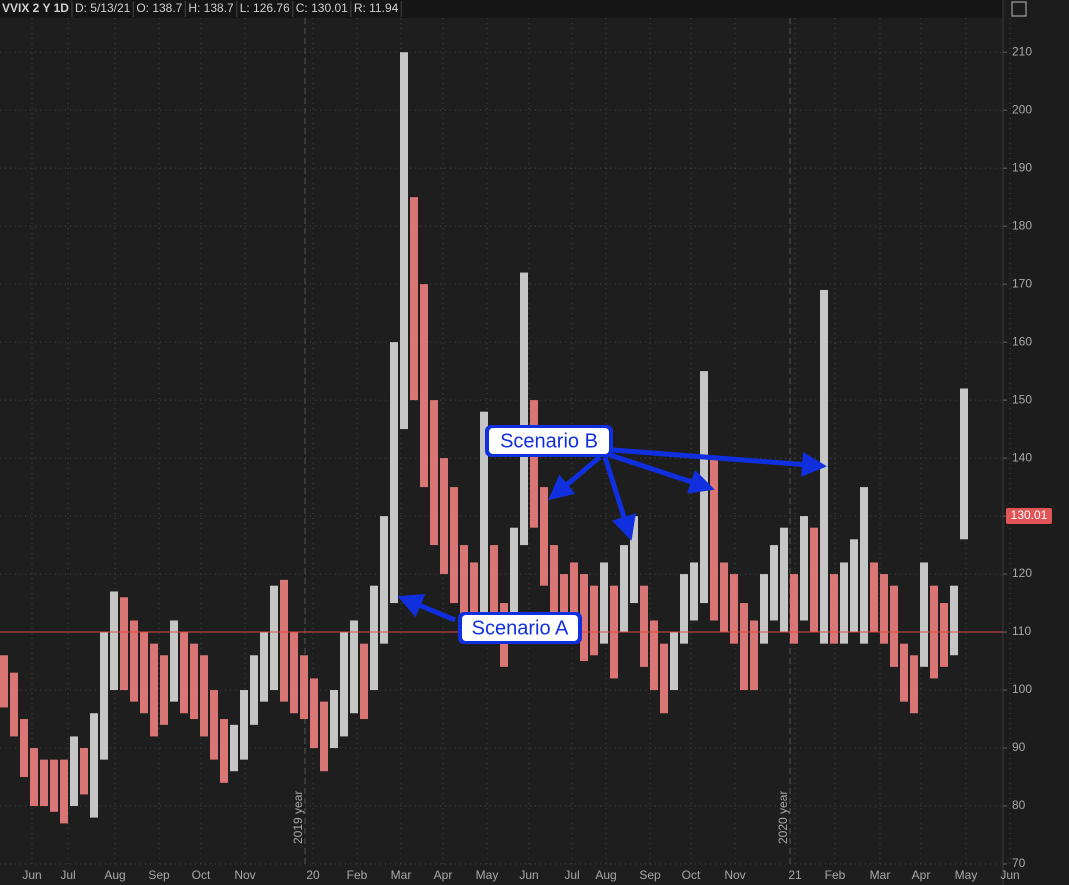  I want to click on x-tick-label: Jul, so click(571, 875).